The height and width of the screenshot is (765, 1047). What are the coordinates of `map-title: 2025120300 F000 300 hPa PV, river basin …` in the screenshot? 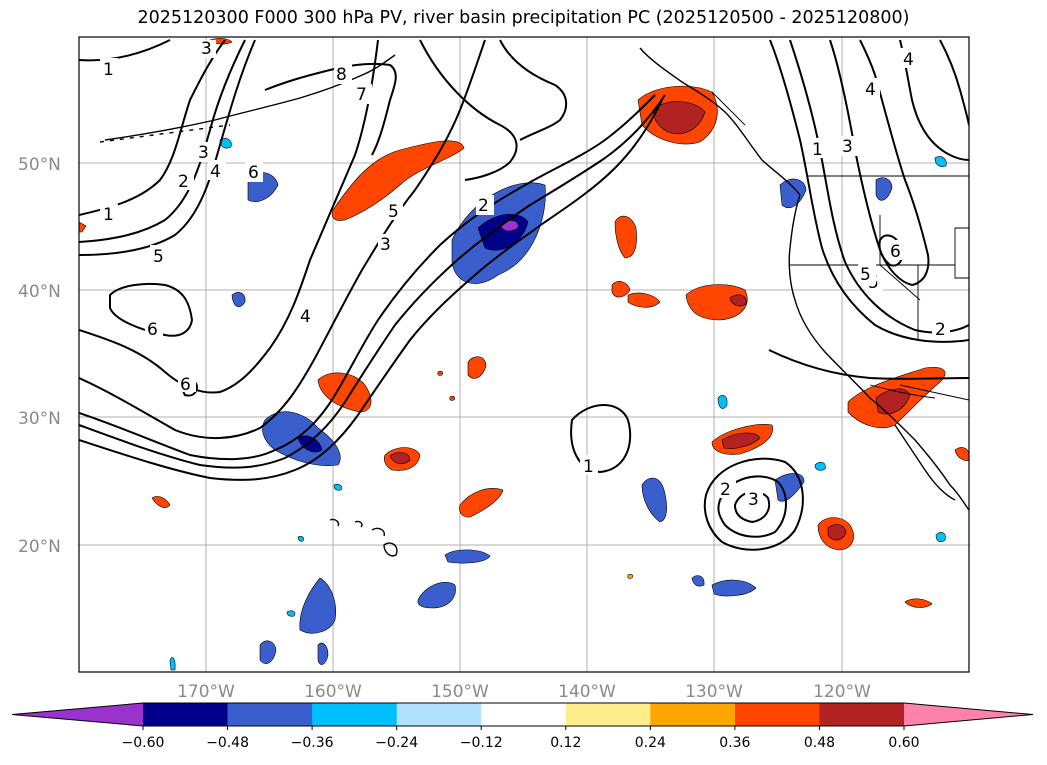 It's located at (523, 18).